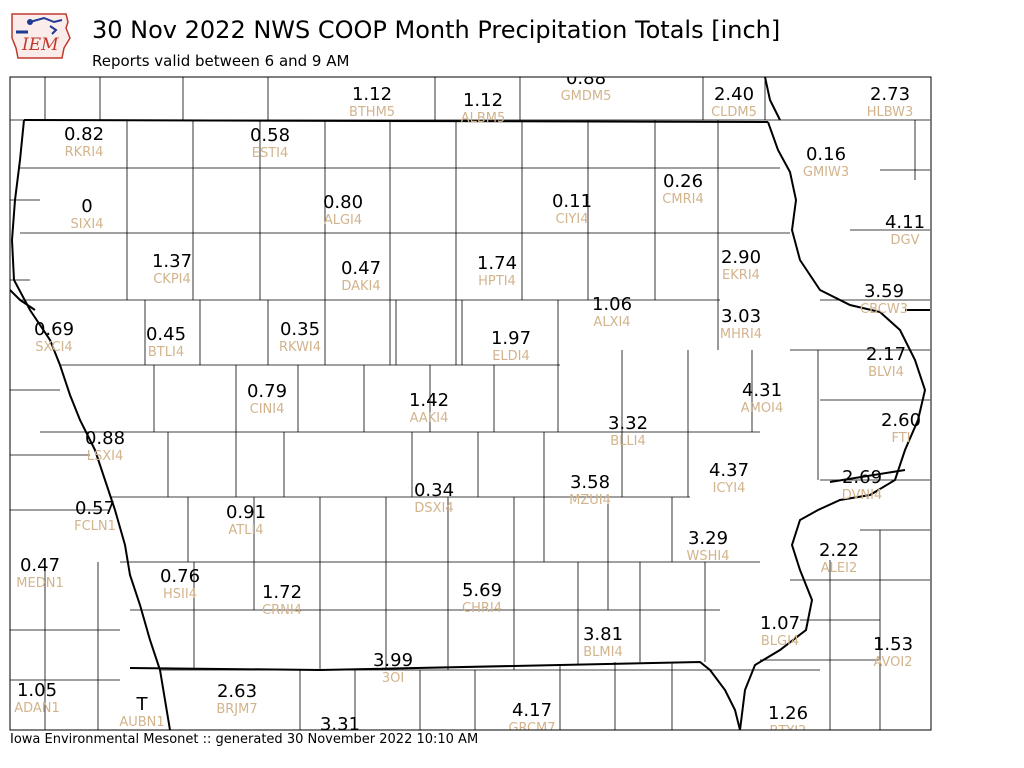 Image resolution: width=1024 pixels, height=768 pixels. What do you see at coordinates (37, 708) in the screenshot?
I see `station-id: ADAN1` at bounding box center [37, 708].